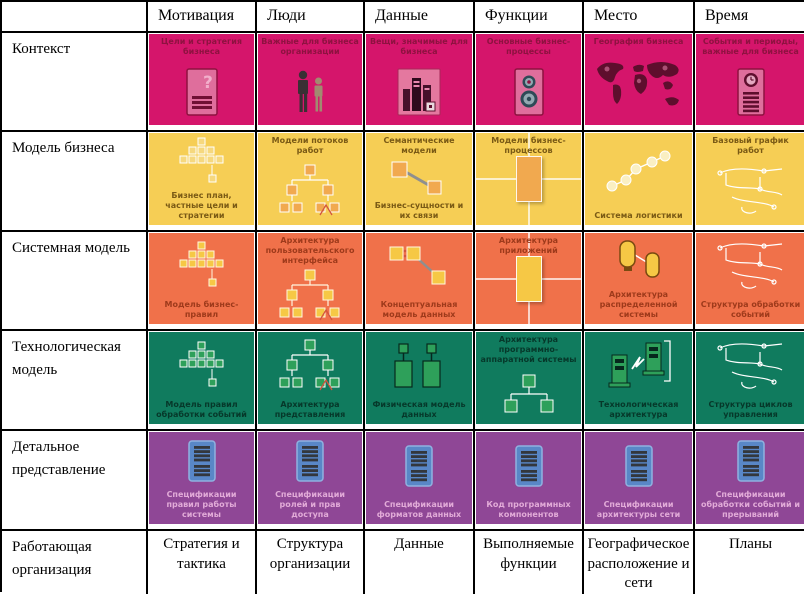 This screenshot has width=804, height=594. I want to click on sketch-icon, so click(750, 266).